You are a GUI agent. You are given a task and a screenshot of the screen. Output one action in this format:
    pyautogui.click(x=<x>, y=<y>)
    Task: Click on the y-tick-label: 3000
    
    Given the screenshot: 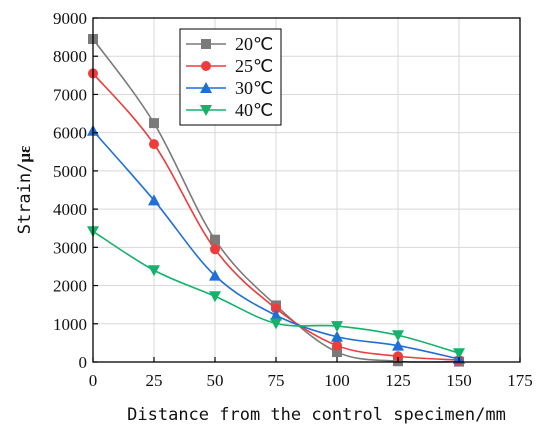 What is the action you would take?
    pyautogui.click(x=70, y=247)
    